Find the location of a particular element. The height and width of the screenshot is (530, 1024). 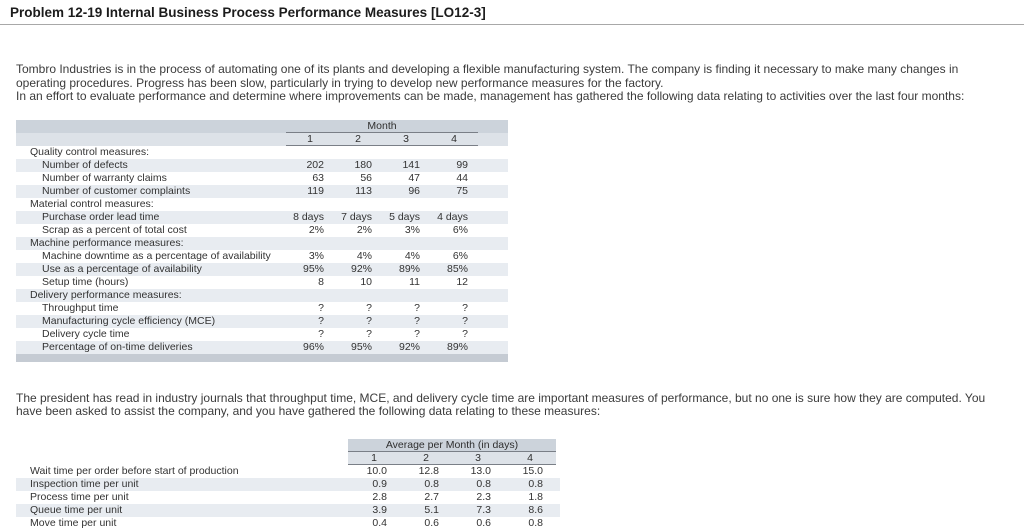

table-header-band: Month is located at coordinates (262, 126).